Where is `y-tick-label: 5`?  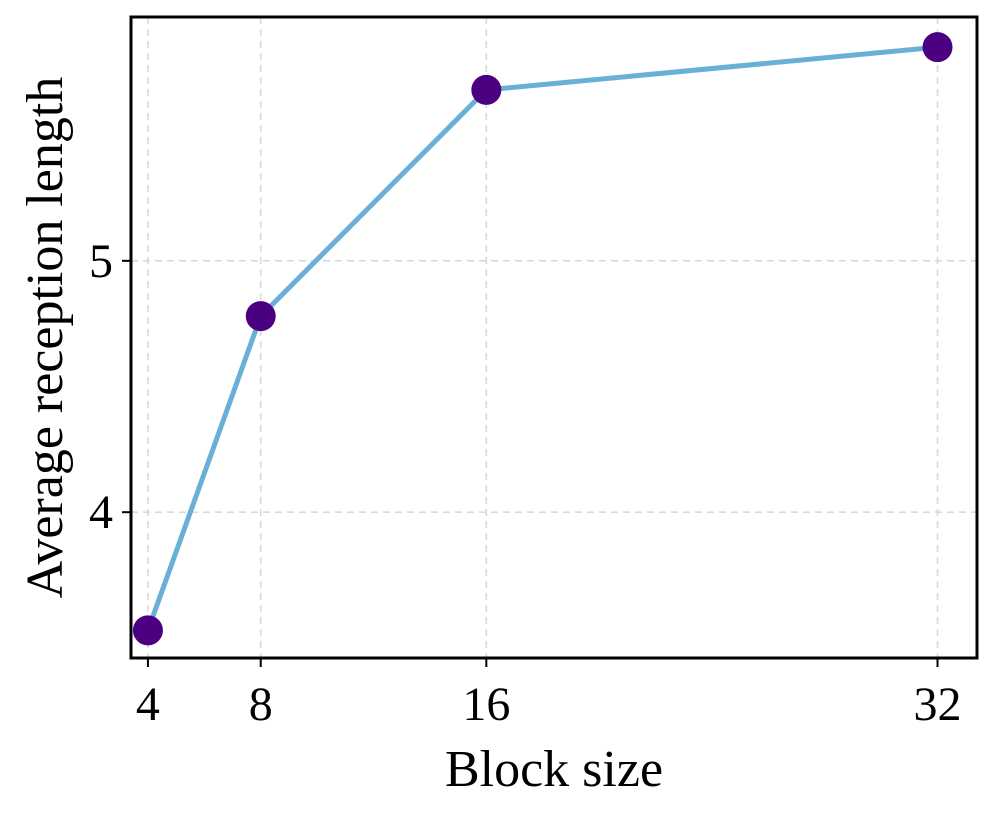
y-tick-label: 5 is located at coordinates (101, 261).